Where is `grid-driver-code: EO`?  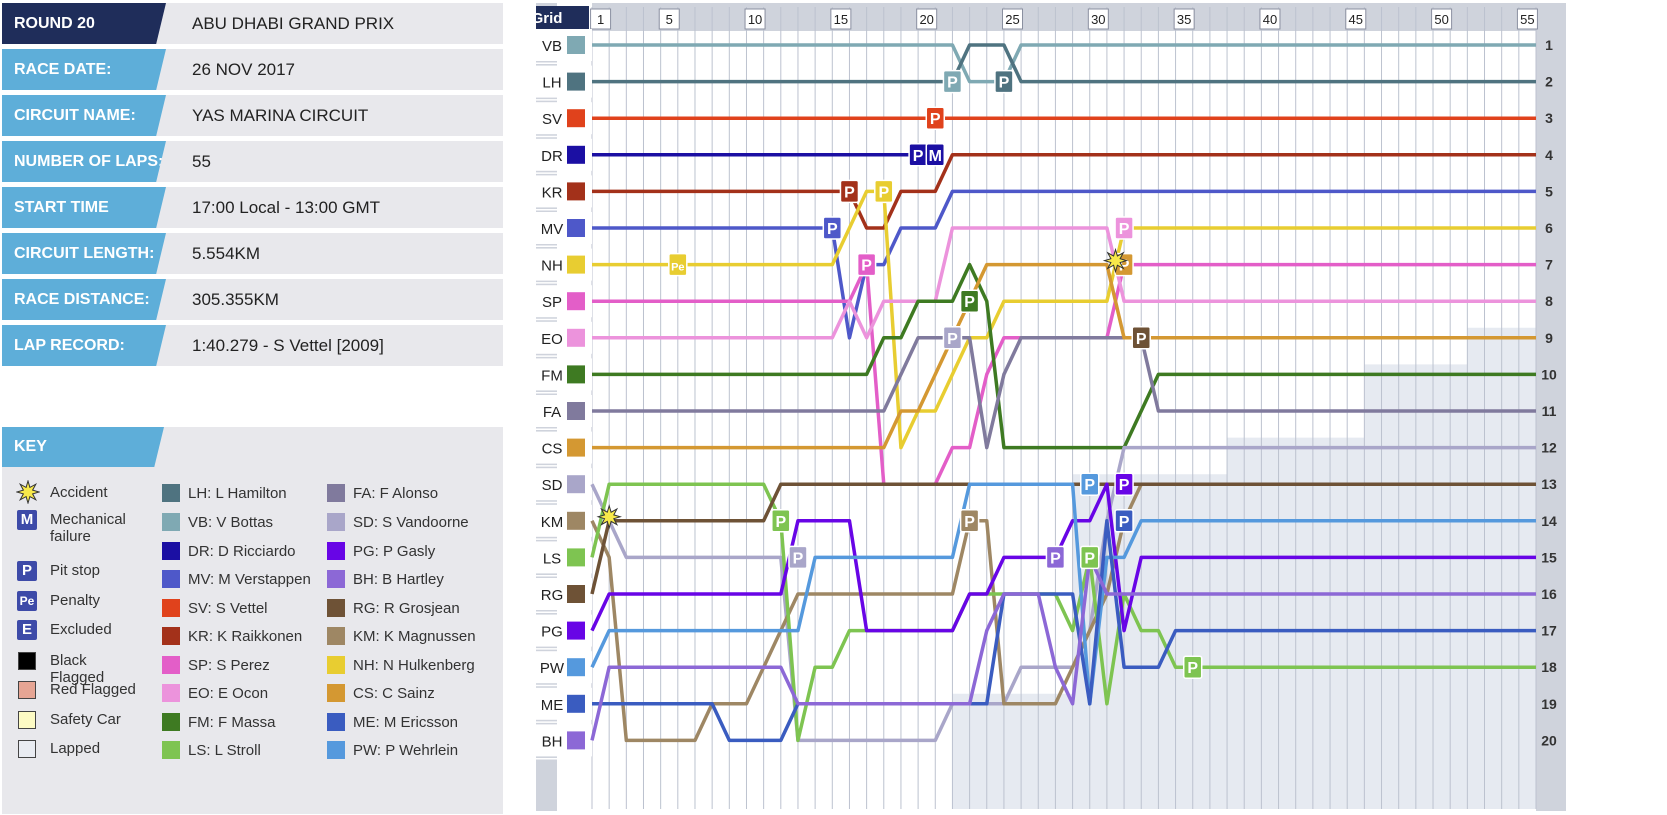 grid-driver-code: EO is located at coordinates (552, 339).